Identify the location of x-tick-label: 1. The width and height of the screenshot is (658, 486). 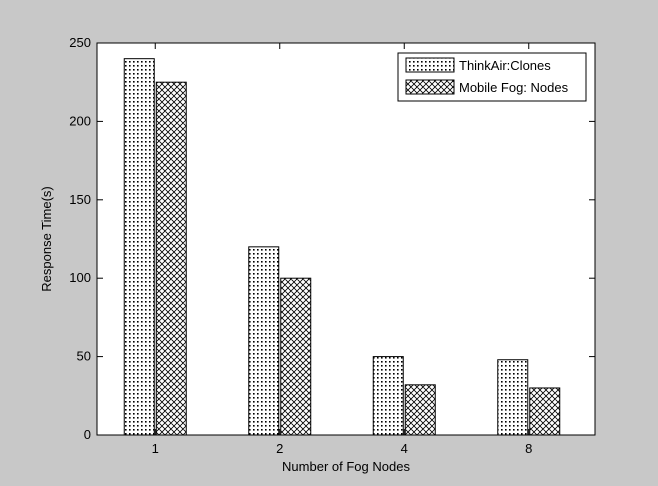
(155, 448).